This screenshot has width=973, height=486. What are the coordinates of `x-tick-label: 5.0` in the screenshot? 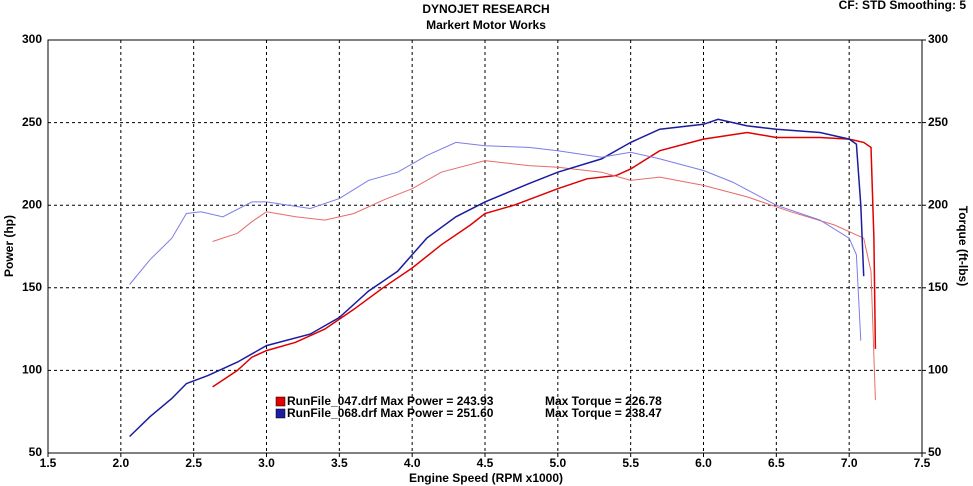 It's located at (557, 463).